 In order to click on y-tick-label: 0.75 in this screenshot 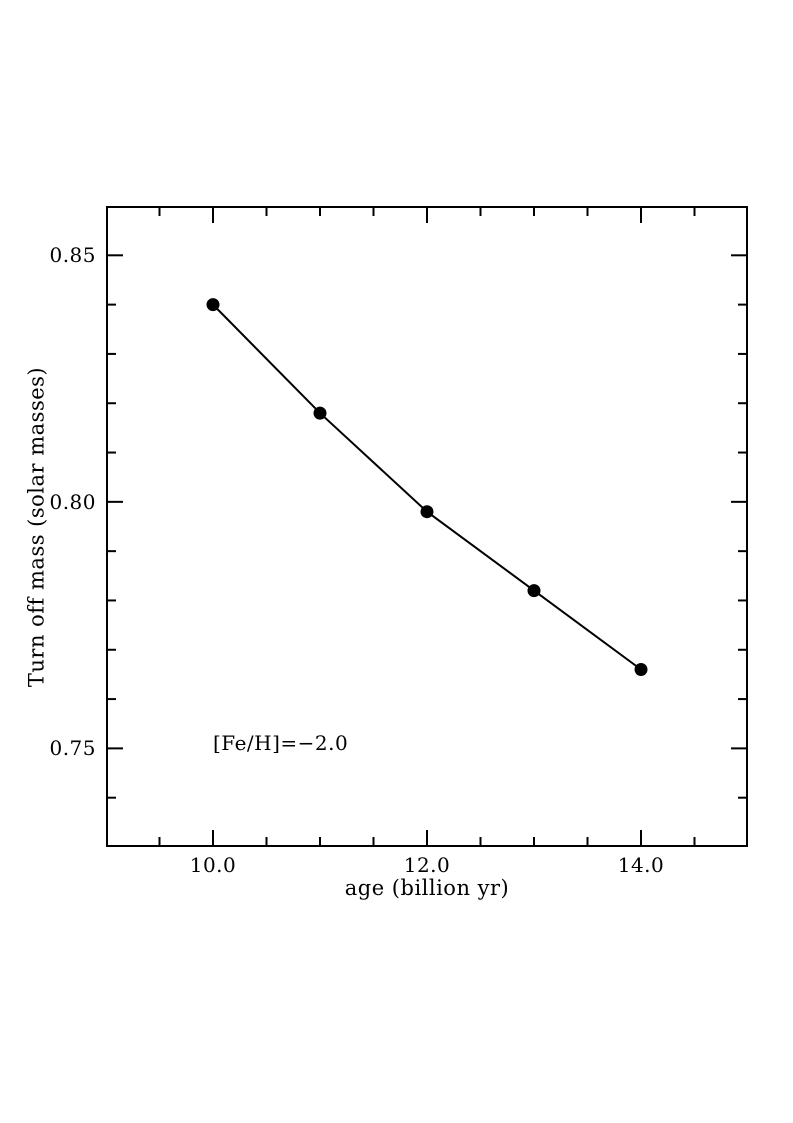, I will do `click(72, 748)`.